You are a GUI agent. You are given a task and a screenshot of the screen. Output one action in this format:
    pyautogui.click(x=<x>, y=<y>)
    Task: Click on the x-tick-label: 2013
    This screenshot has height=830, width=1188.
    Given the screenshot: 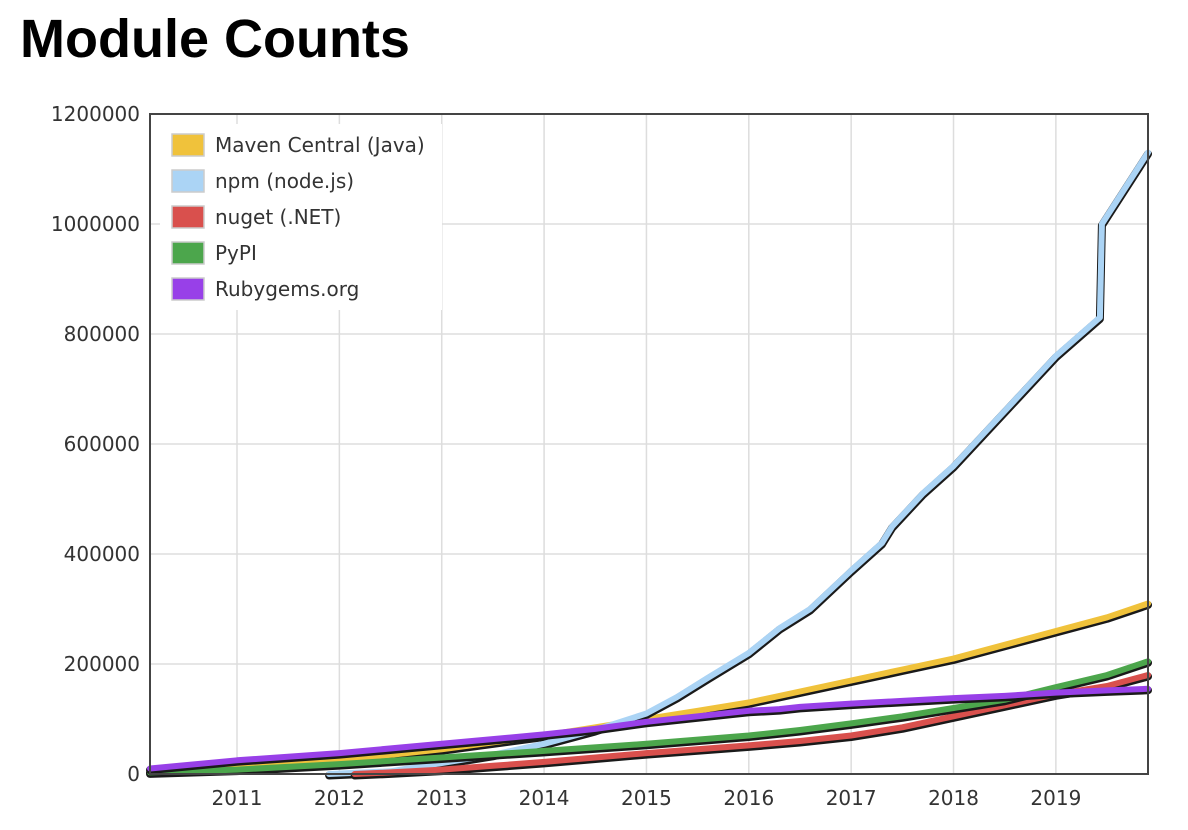 What is the action you would take?
    pyautogui.click(x=441, y=798)
    